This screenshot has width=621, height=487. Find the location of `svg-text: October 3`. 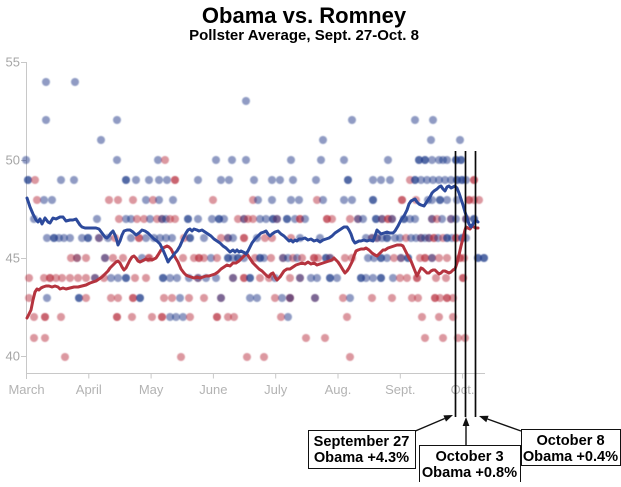

svg-text: October 3 is located at coordinates (469, 457).